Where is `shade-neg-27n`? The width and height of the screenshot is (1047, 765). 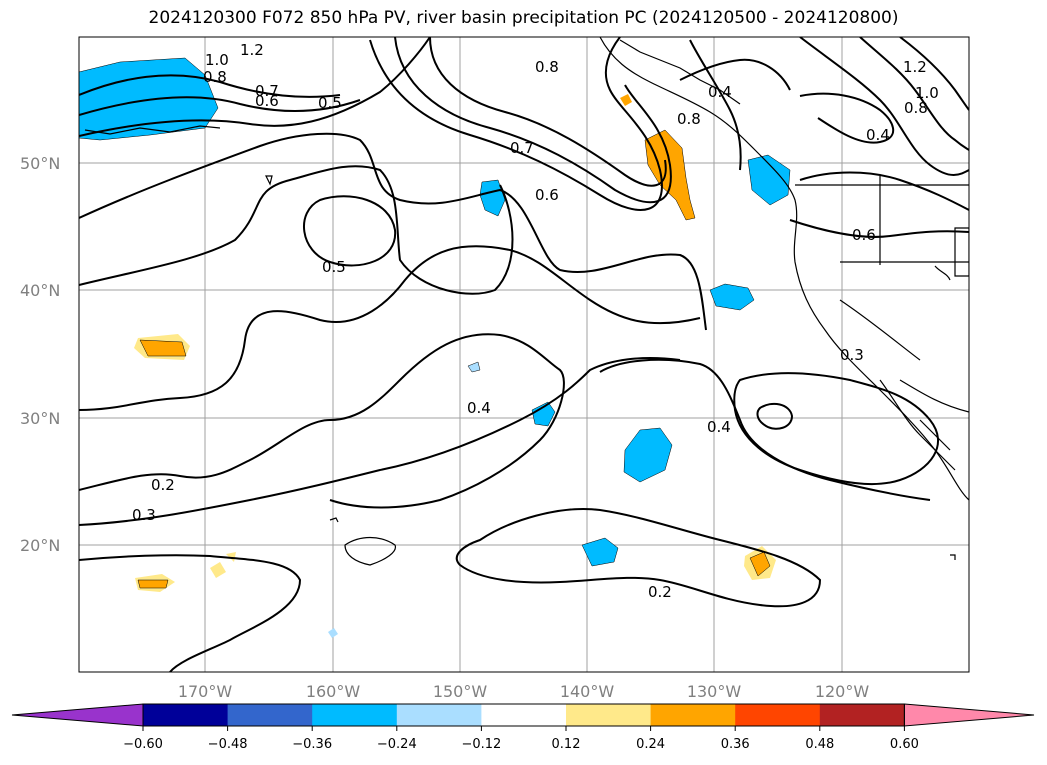 shade-neg-27n is located at coordinates (648, 455).